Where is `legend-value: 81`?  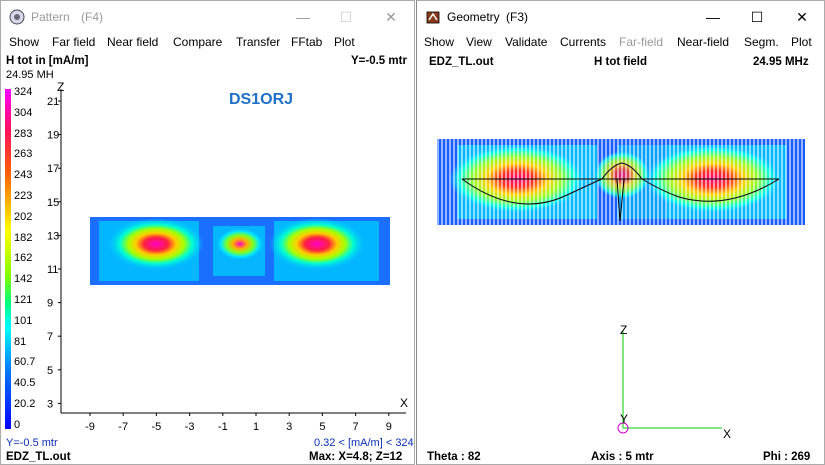 legend-value: 81 is located at coordinates (20, 341).